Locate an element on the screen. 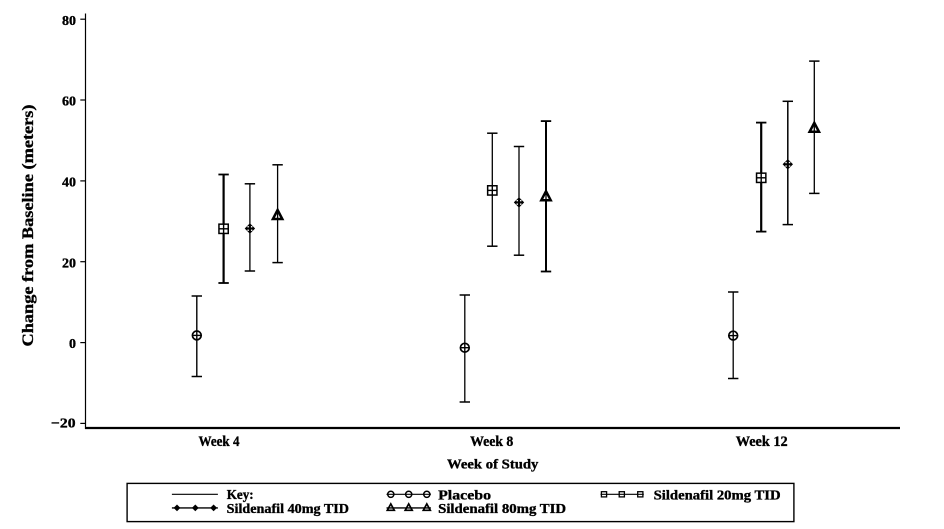 This screenshot has width=944, height=529. svg-text: Change from Baseline (meters) is located at coordinates (28, 226).